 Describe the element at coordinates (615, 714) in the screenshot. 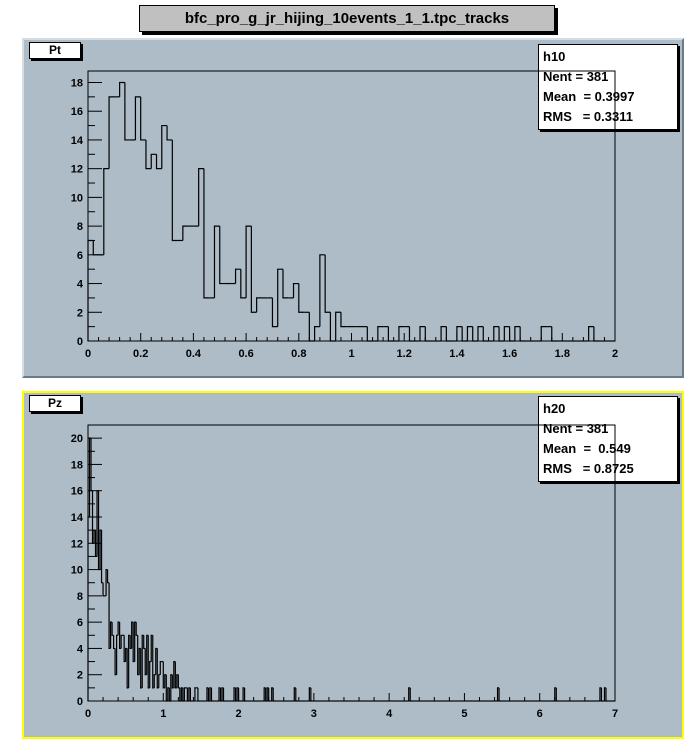

I see `x-tick-label: 7` at that location.